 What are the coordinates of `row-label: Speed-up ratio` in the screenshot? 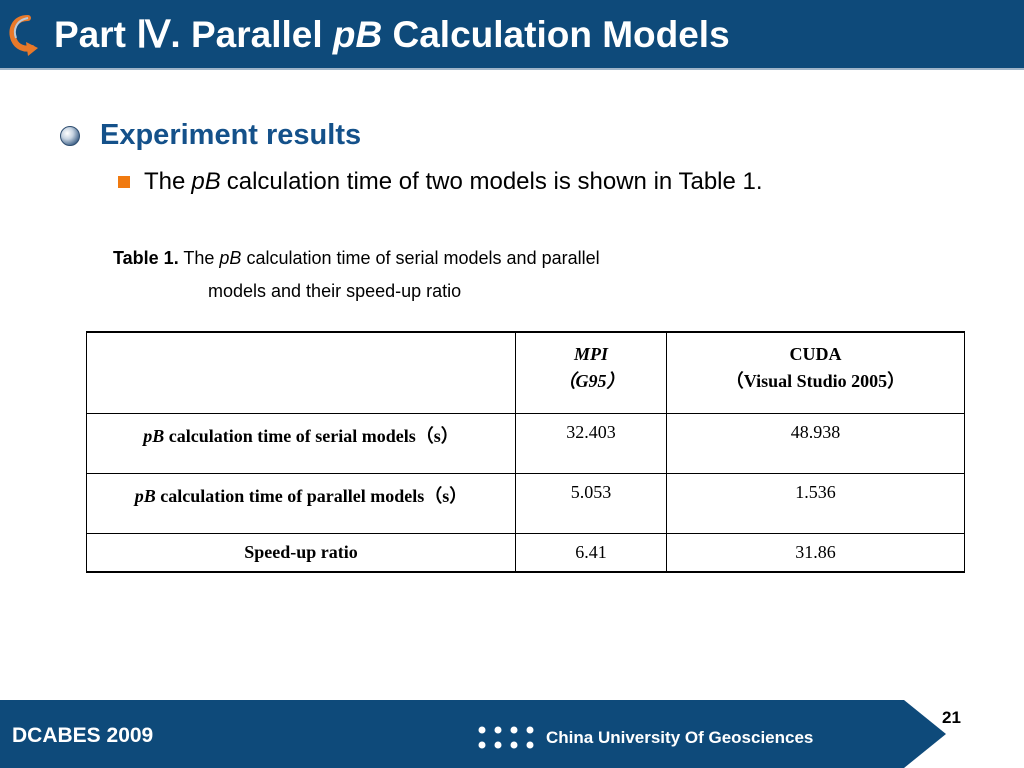 It's located at (301, 553).